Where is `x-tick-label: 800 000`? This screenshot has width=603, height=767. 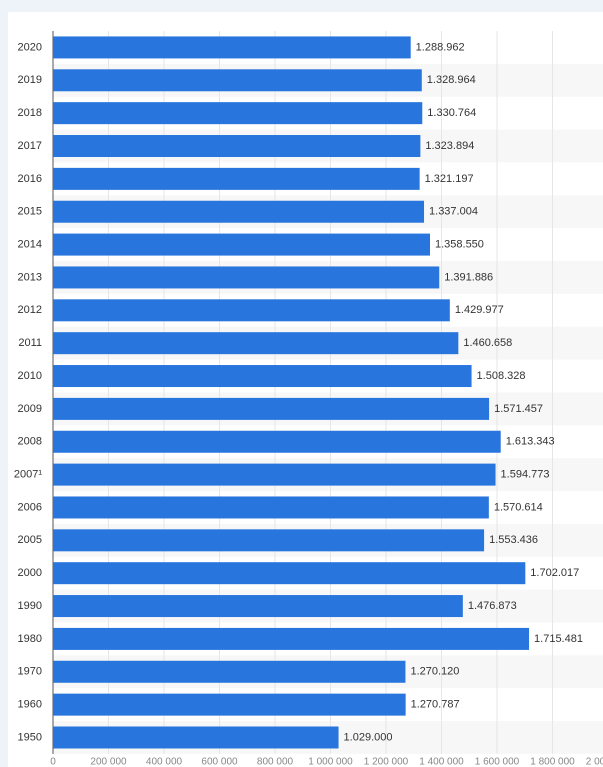
x-tick-label: 800 000 is located at coordinates (275, 762).